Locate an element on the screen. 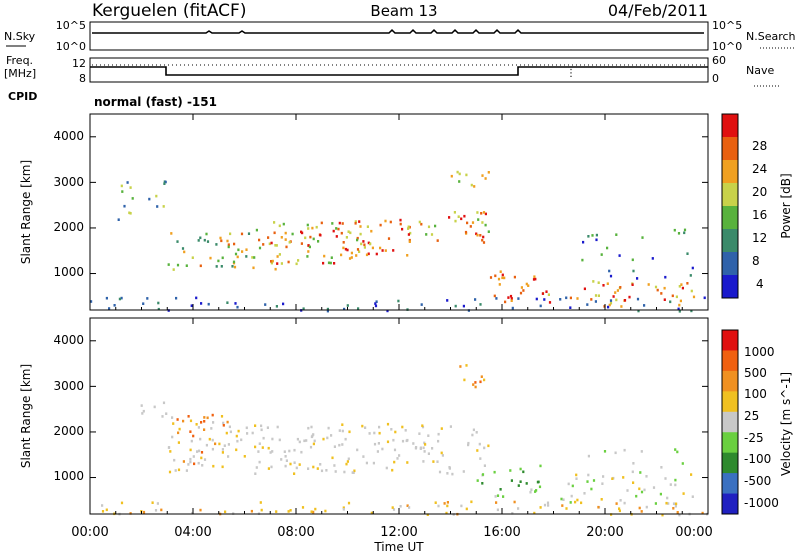 Image resolution: width=800 pixels, height=554 pixels. x-tick-1600: 16:00 is located at coordinates (501, 532).